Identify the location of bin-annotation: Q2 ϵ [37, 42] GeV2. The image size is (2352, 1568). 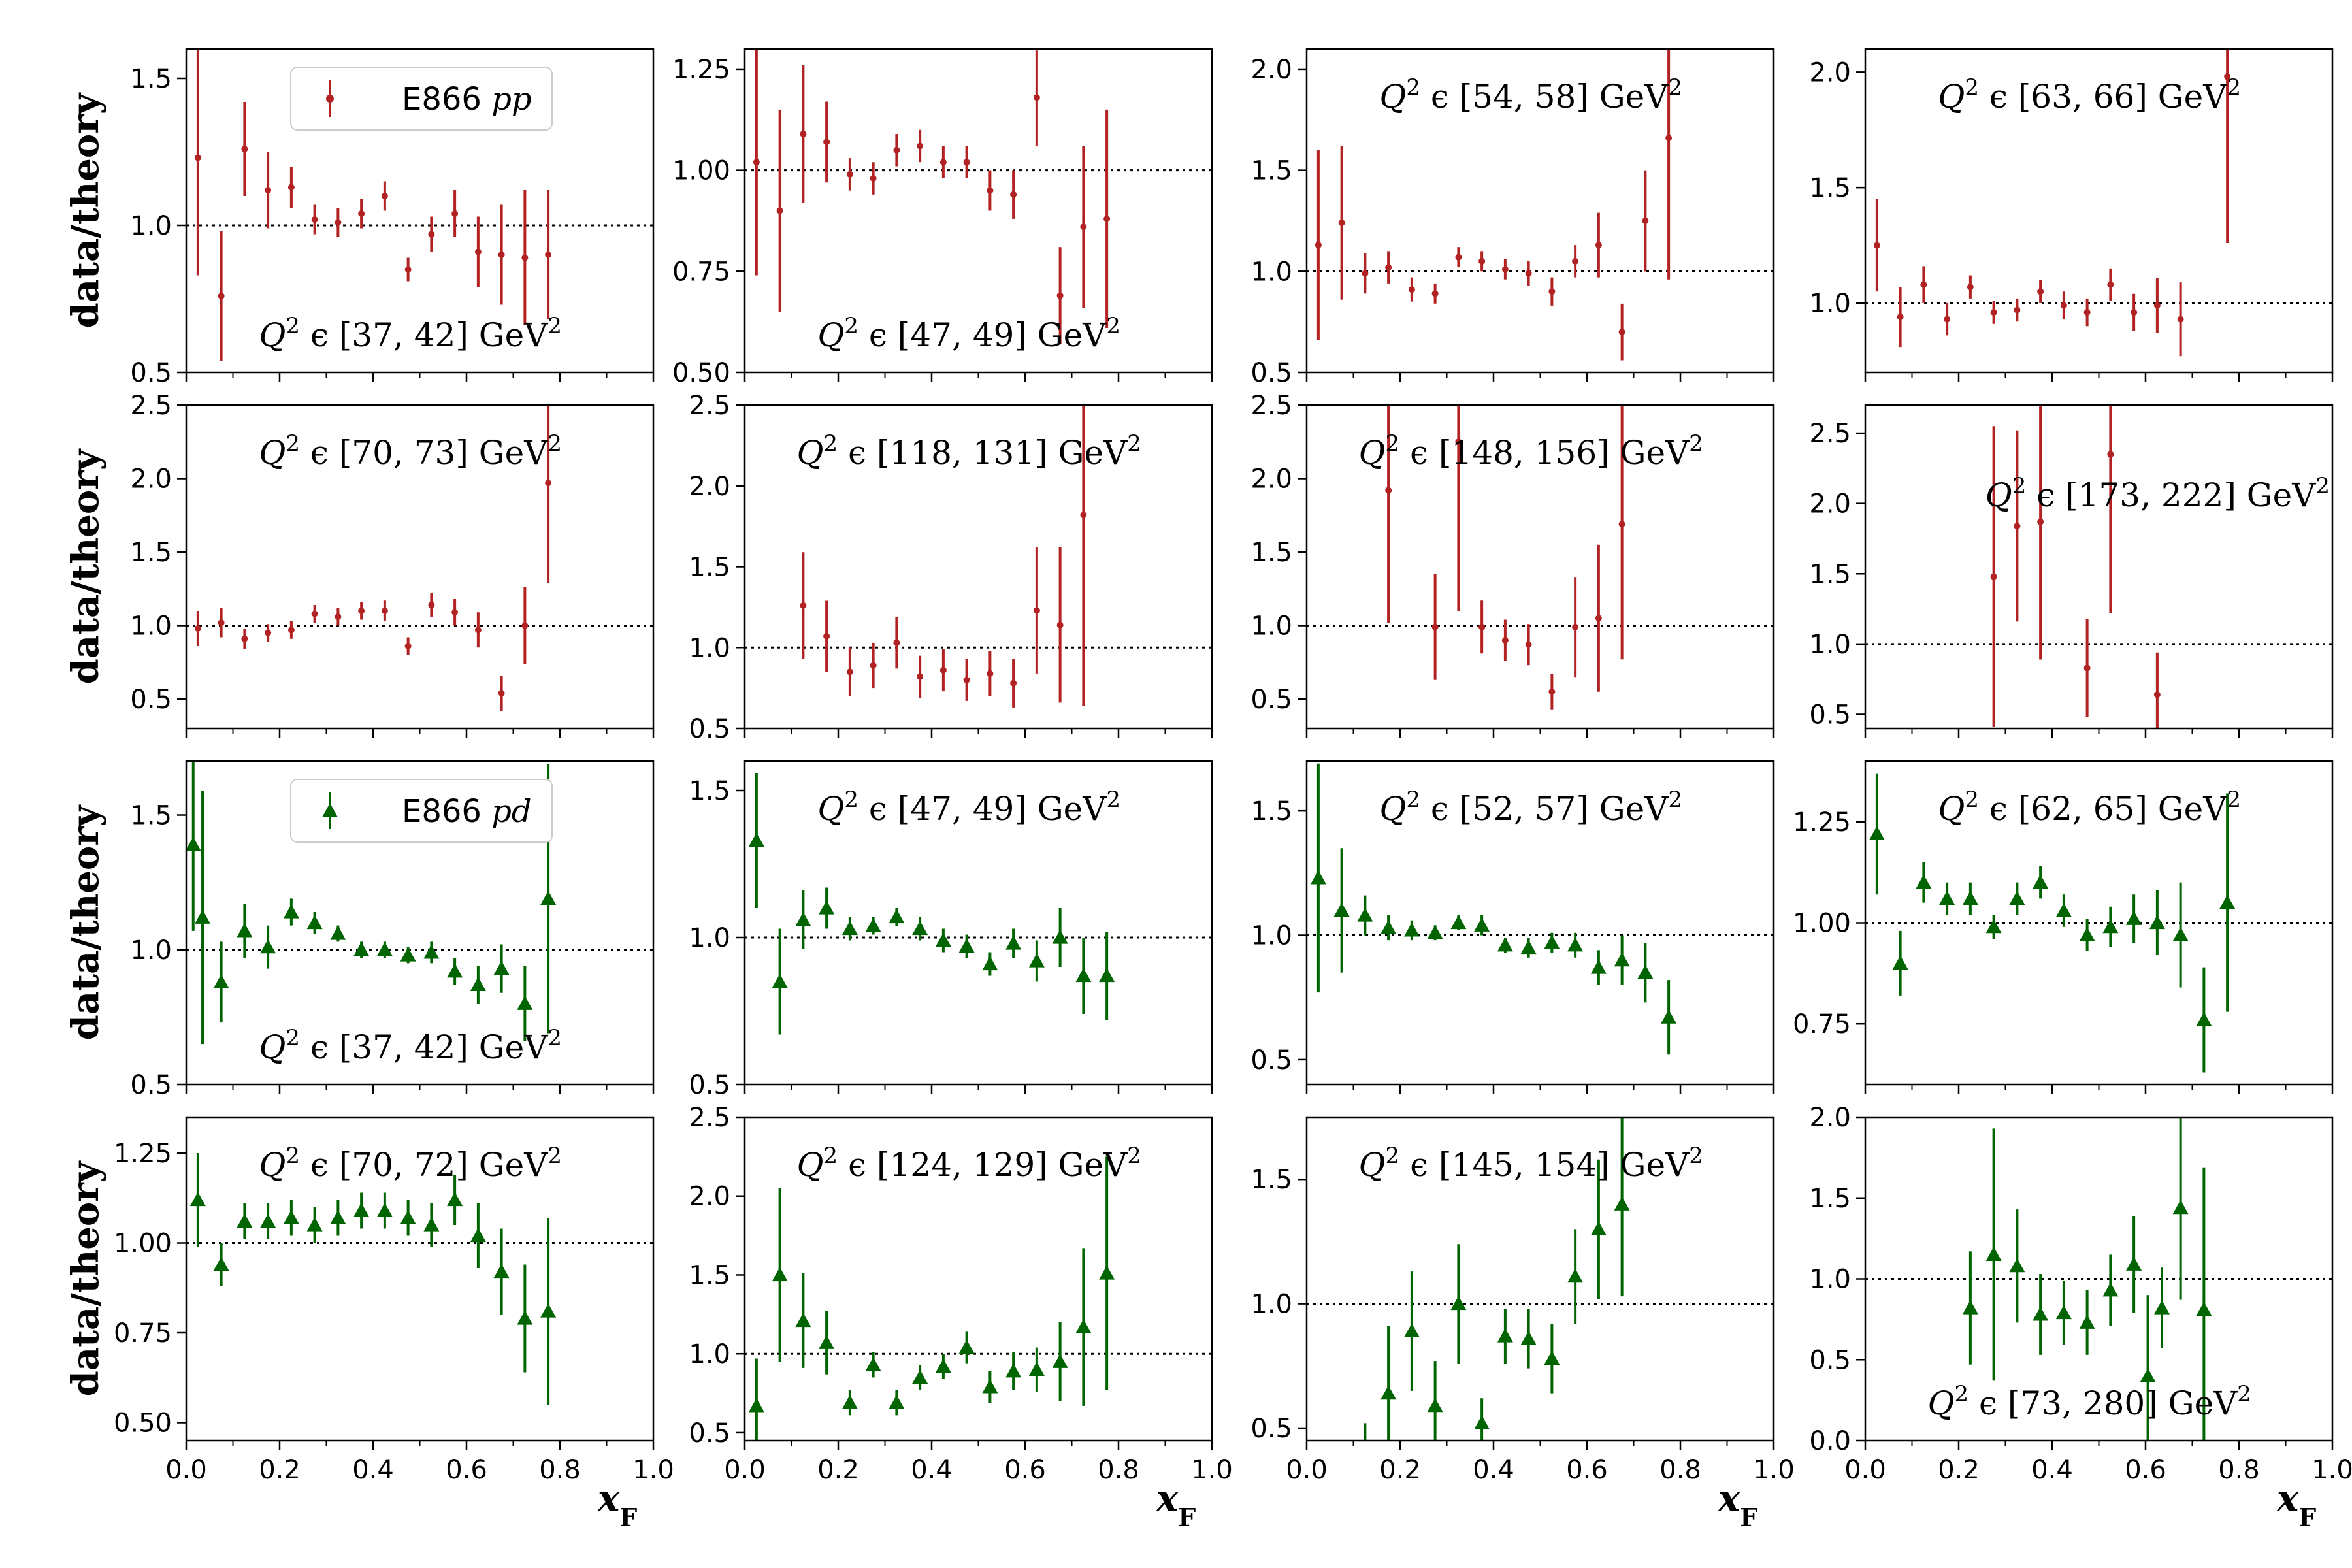
(410, 333).